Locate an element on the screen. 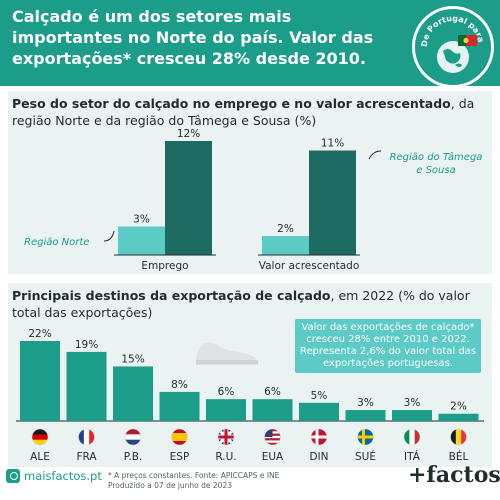 Image resolution: width=500 pixels, height=500 pixels. portugal-world-badge: De Portugal para o Mundo is located at coordinates (452, 45).